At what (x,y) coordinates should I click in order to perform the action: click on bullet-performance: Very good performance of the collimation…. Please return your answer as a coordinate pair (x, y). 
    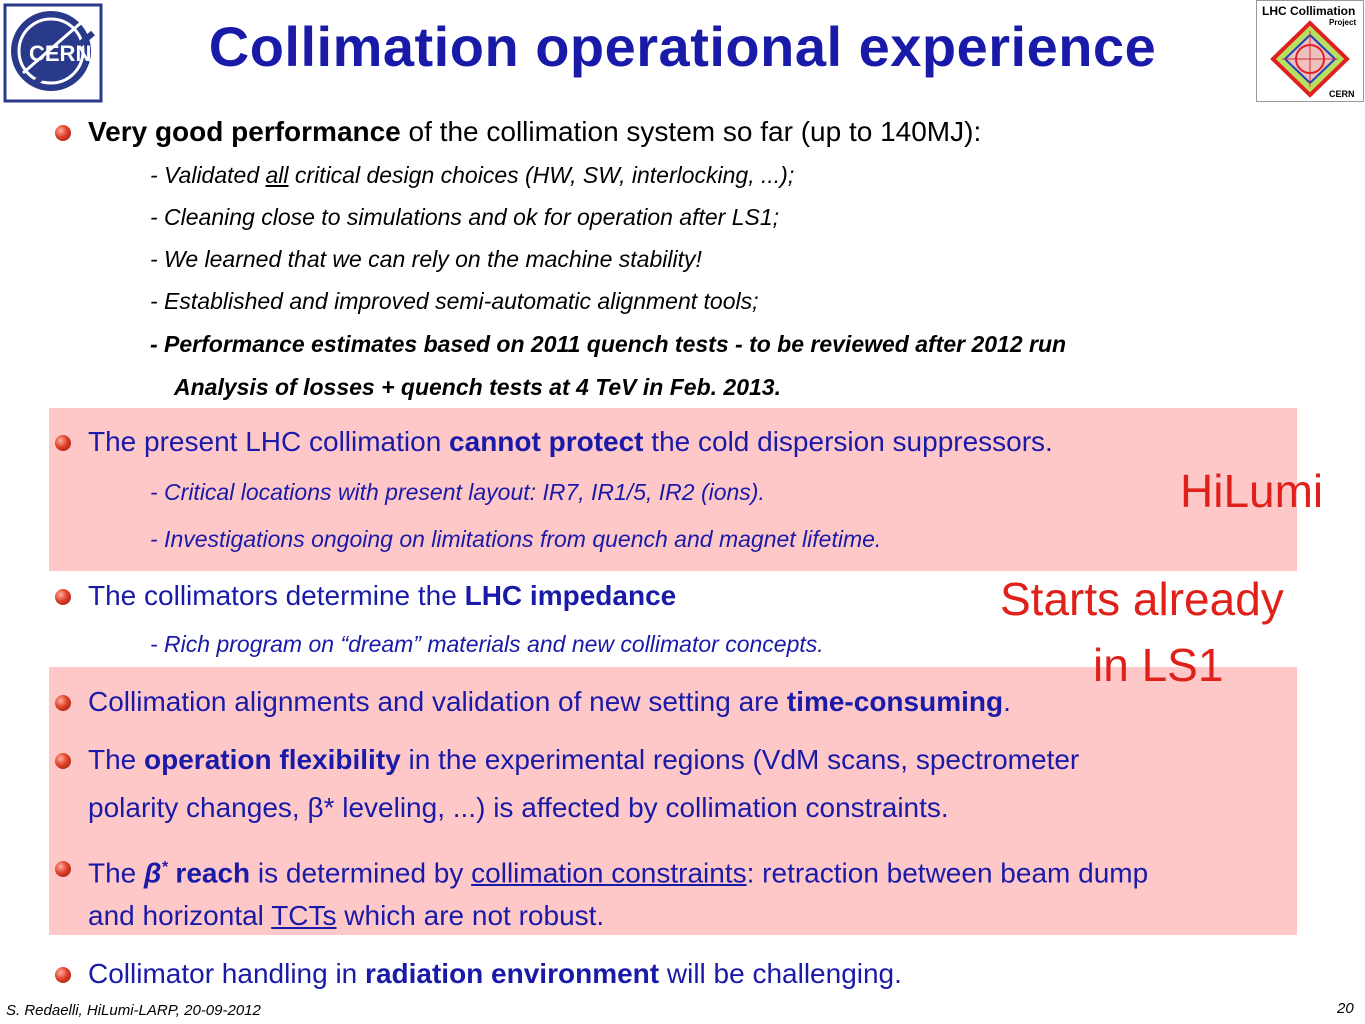
    Looking at the image, I should click on (534, 132).